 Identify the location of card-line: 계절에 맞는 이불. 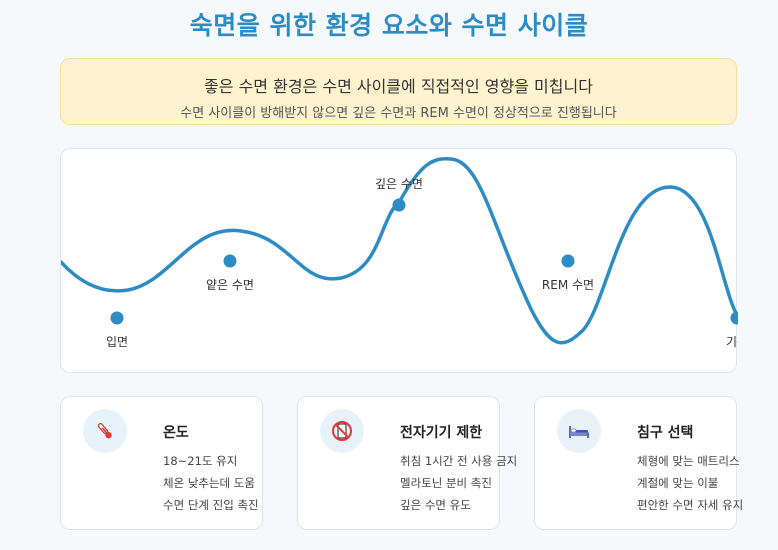
(678, 483).